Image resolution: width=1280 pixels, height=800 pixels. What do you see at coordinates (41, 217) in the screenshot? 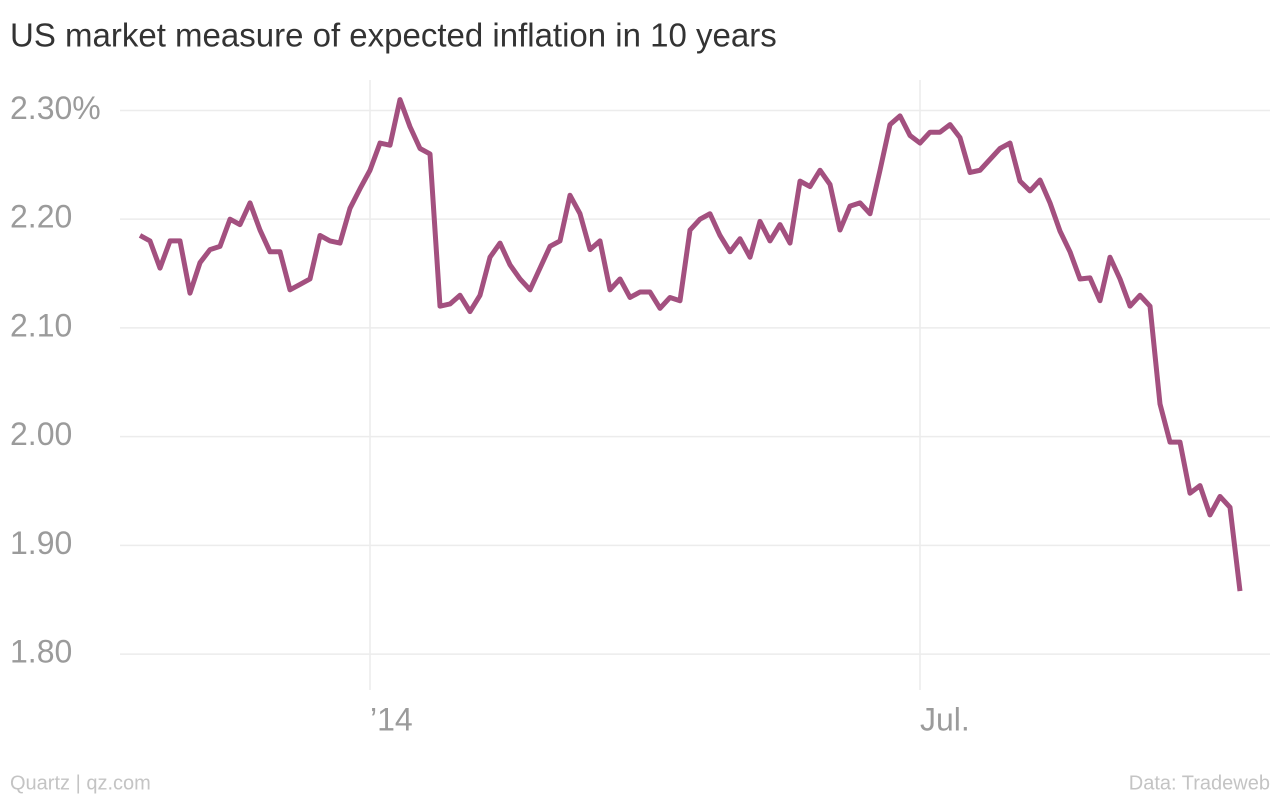
I see `y-tick-label: 2.20` at bounding box center [41, 217].